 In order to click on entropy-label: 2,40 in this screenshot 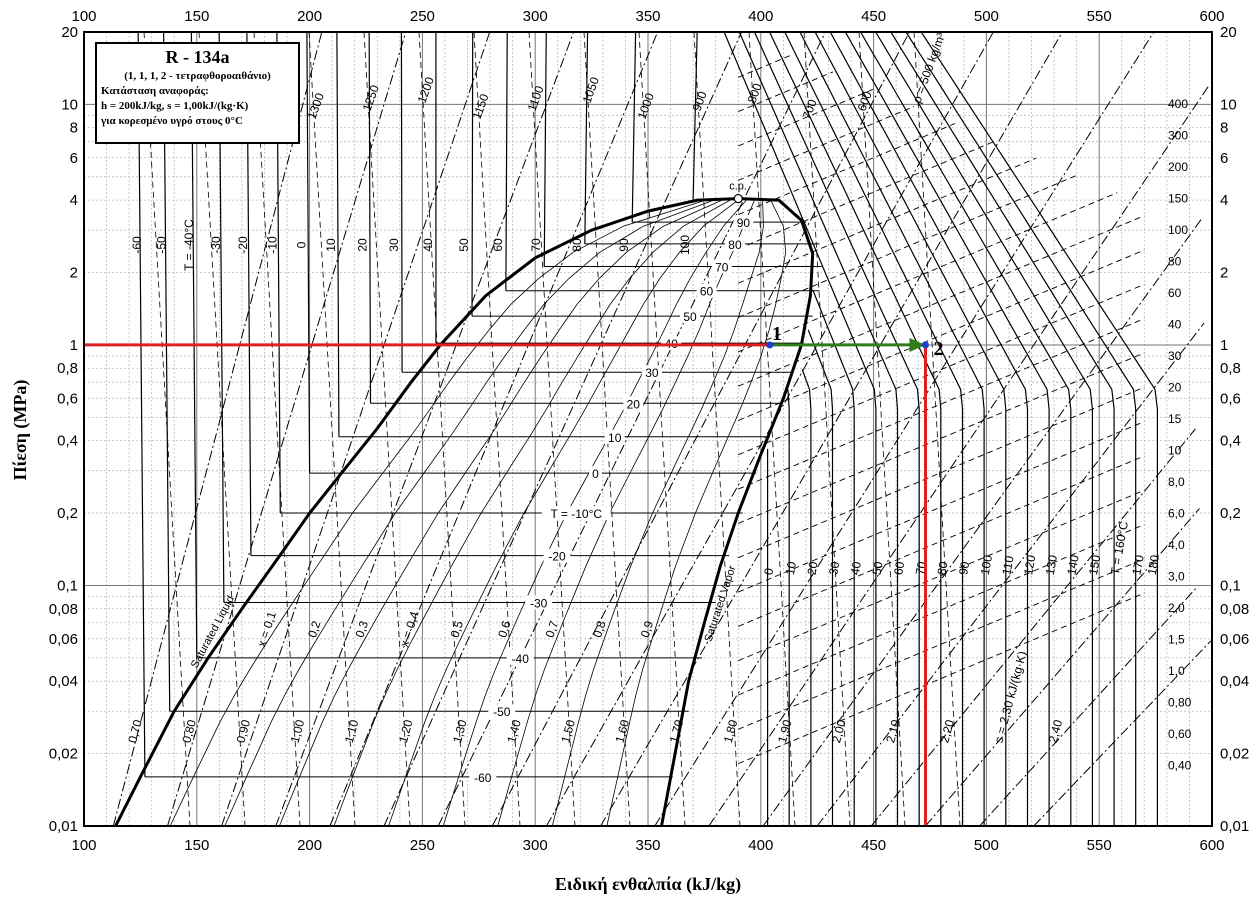, I will do `click(1056, 731)`.